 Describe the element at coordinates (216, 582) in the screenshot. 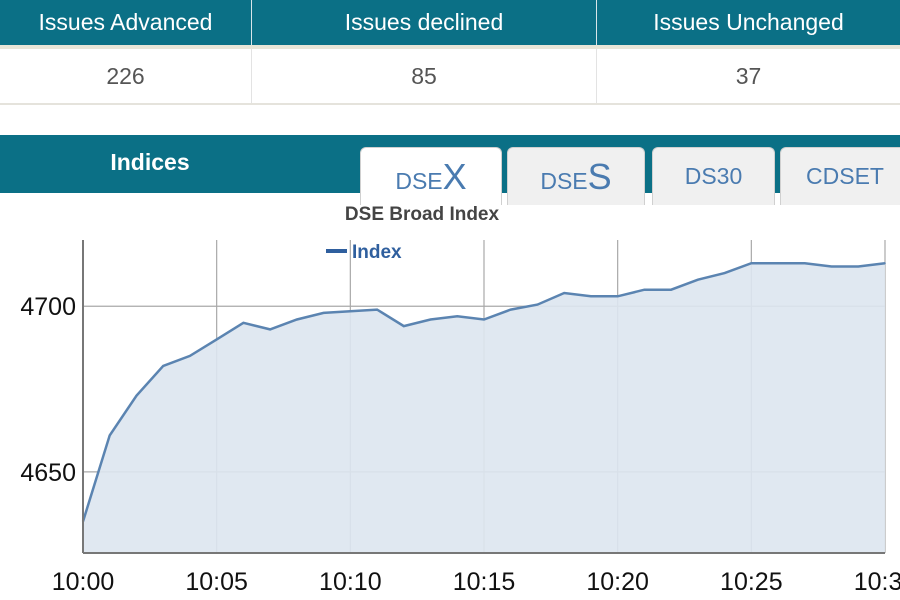

I see `x-tick-label: 10:05` at that location.